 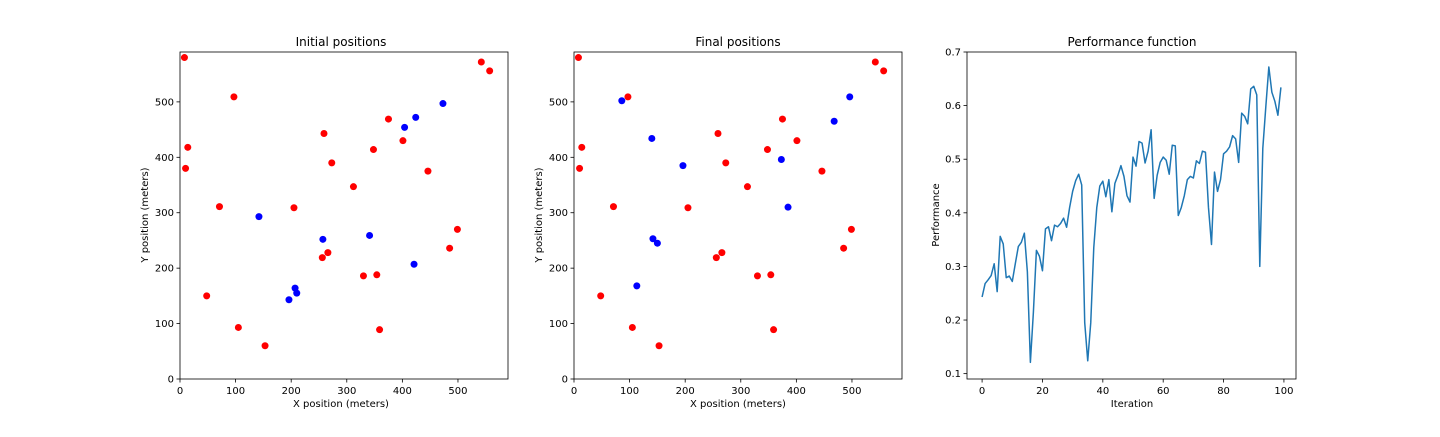 What do you see at coordinates (953, 267) in the screenshot?
I see `y-tick-label: 0.3` at bounding box center [953, 267].